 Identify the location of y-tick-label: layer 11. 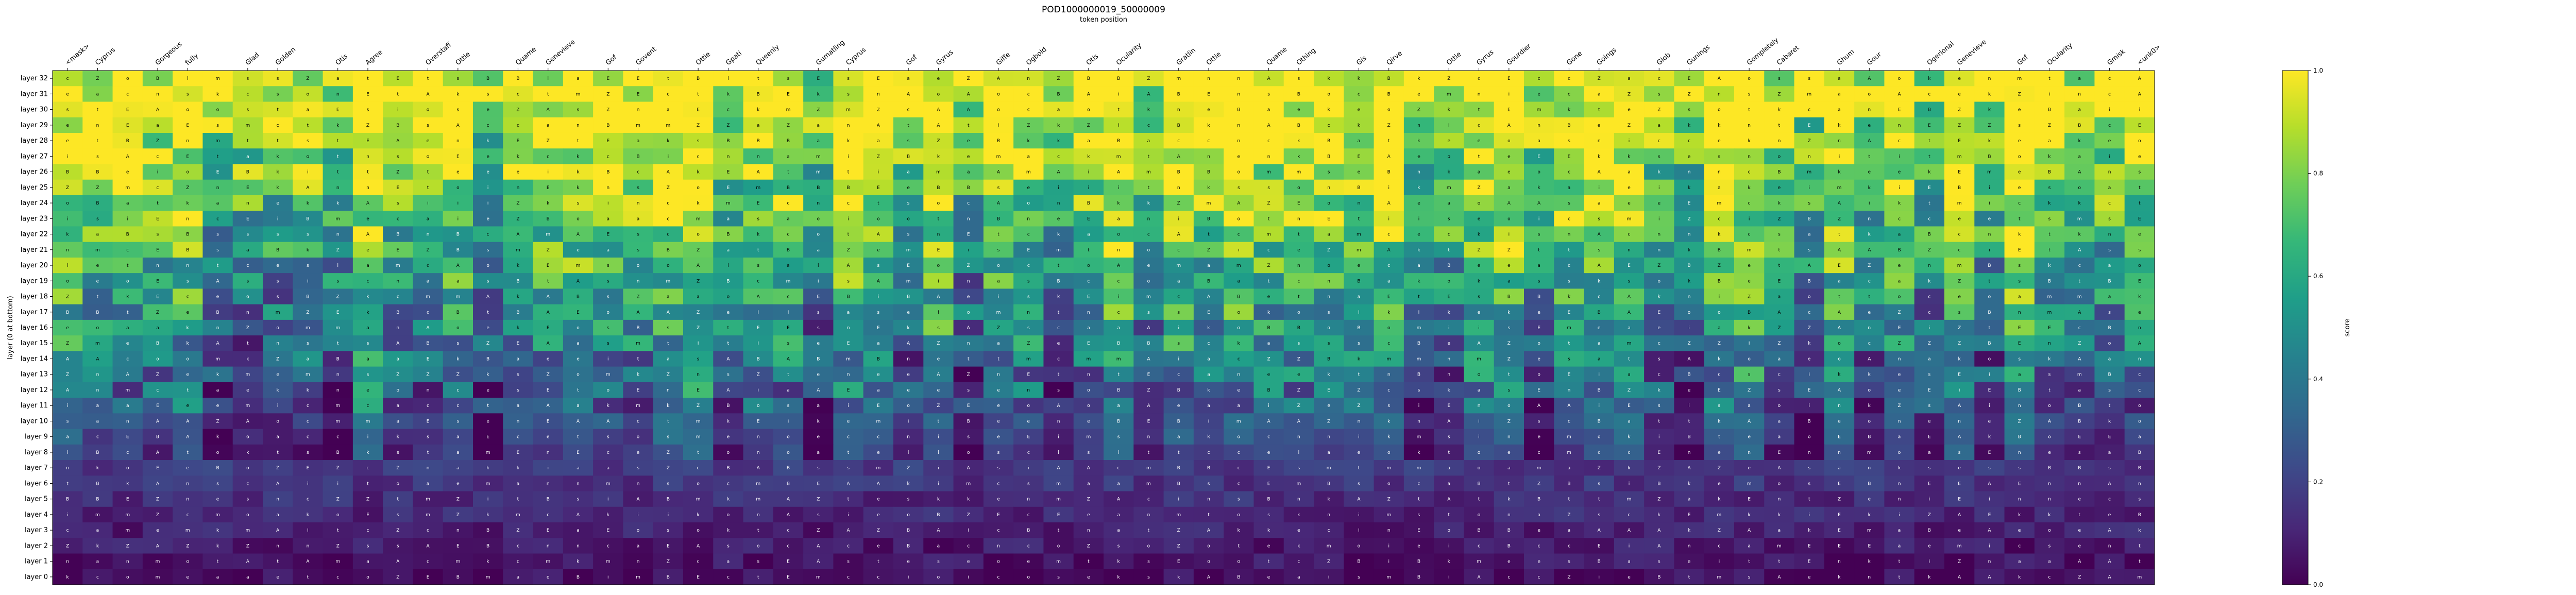
(35, 406).